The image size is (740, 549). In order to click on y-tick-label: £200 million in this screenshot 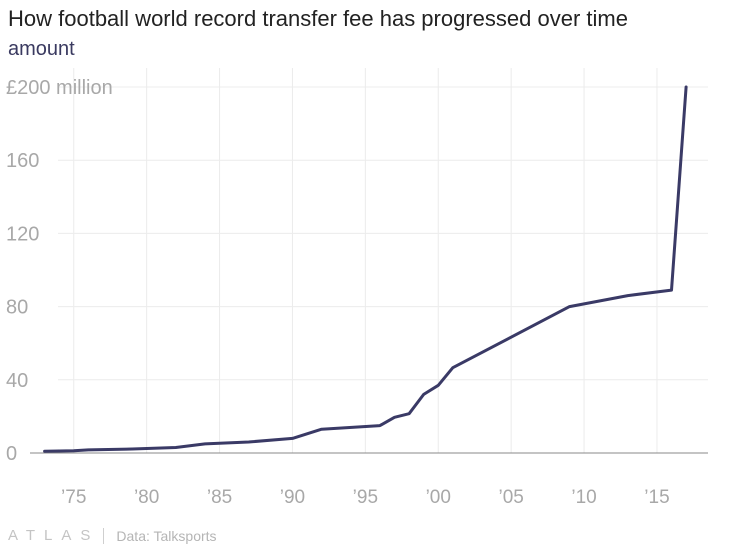, I will do `click(59, 88)`.